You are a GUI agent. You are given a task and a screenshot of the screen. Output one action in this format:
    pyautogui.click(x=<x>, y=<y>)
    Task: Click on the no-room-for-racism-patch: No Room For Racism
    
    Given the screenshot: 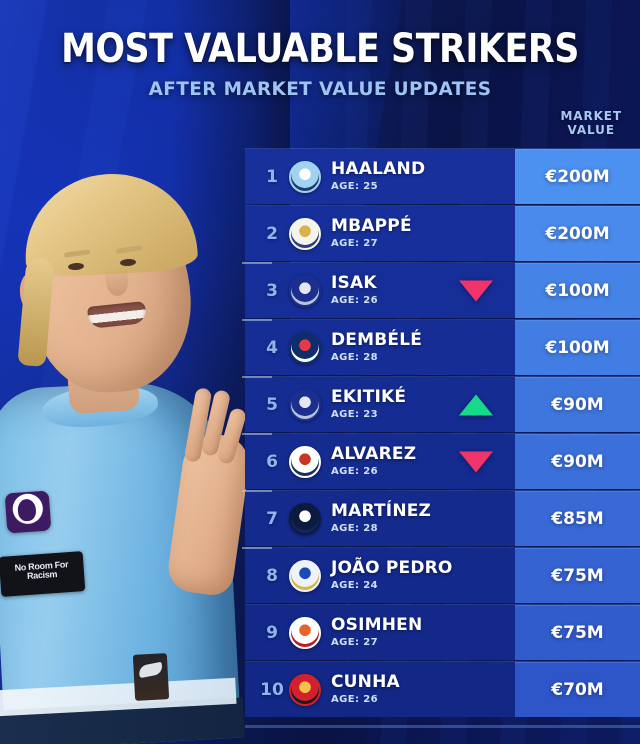 What is the action you would take?
    pyautogui.click(x=43, y=574)
    